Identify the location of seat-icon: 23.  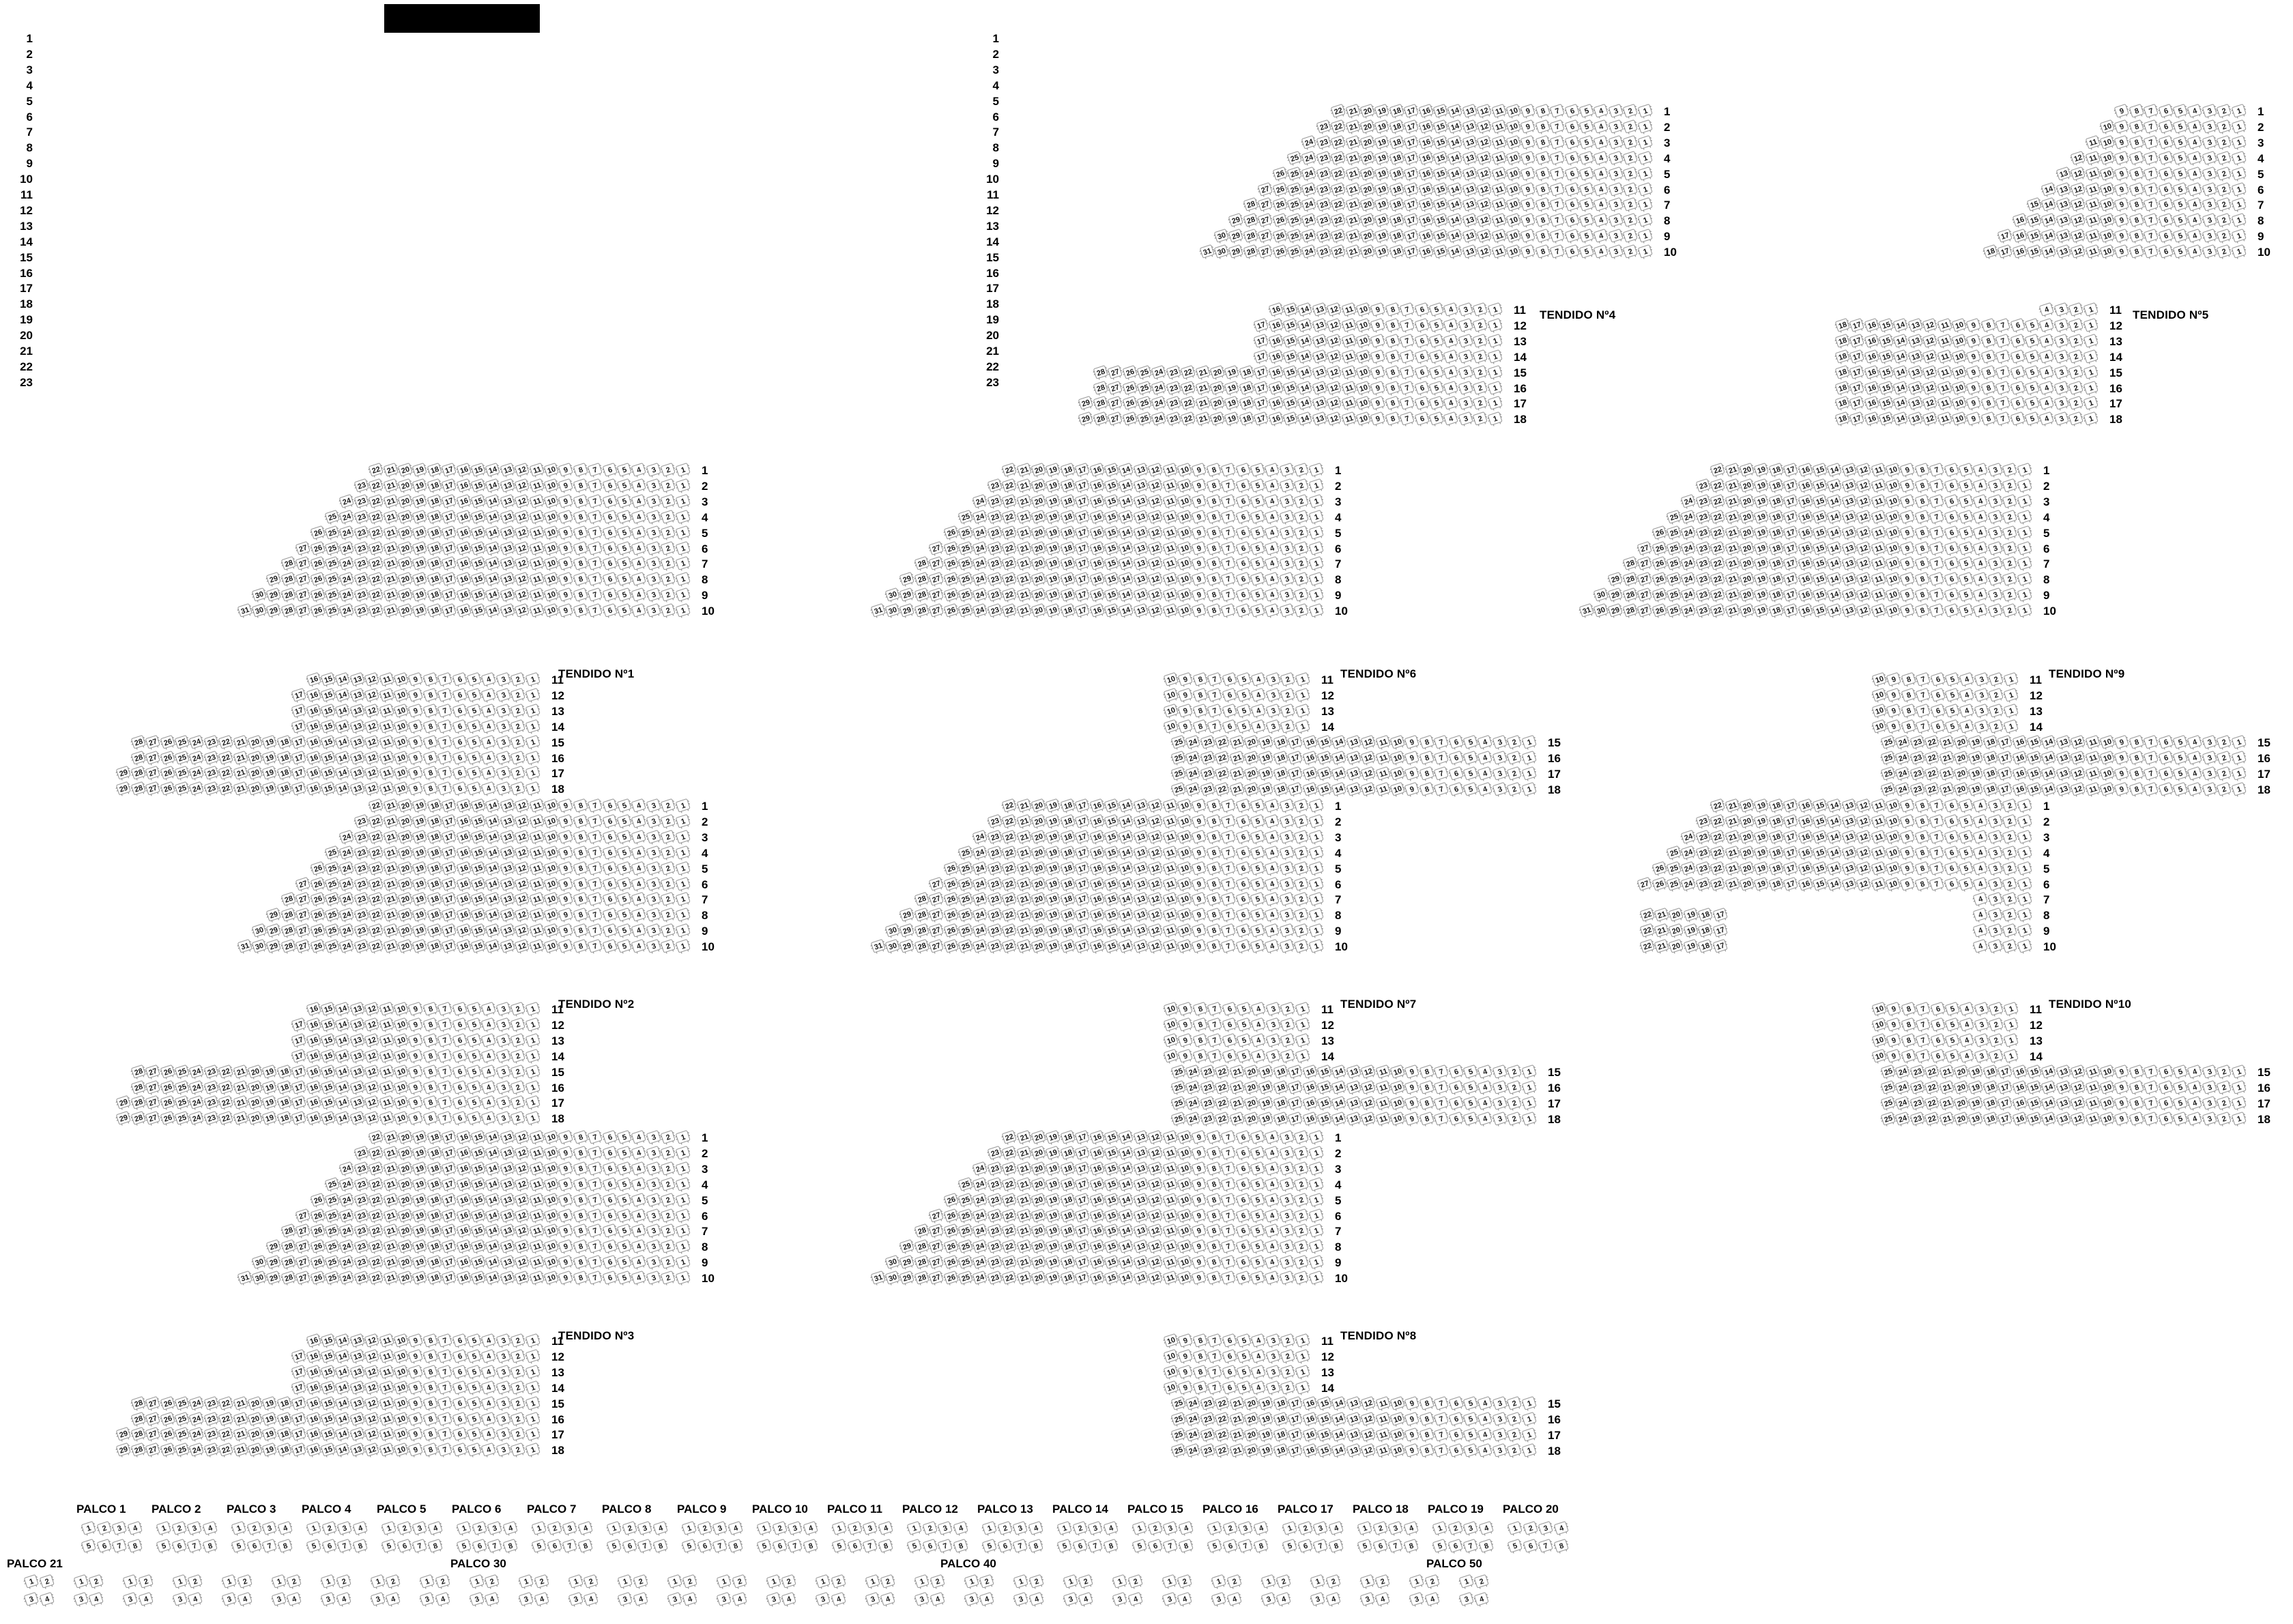
(362, 548).